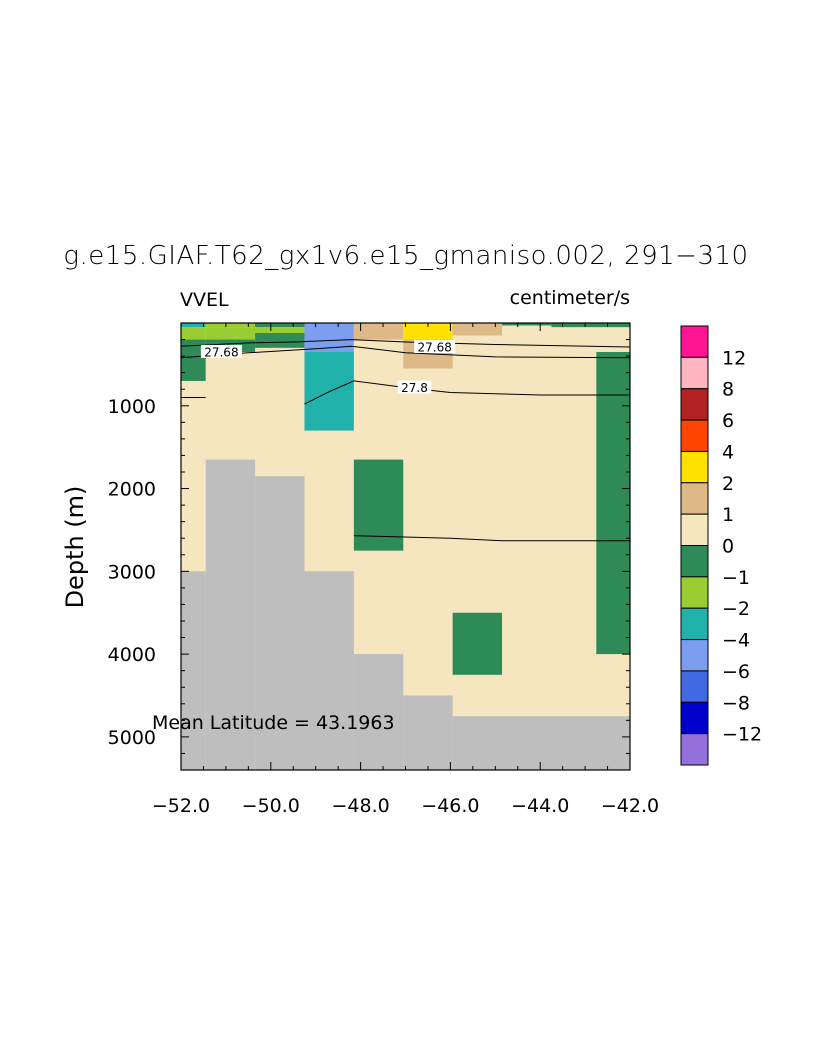 This screenshot has height=1055, width=818. I want to click on colorbar-label: −8, so click(736, 703).